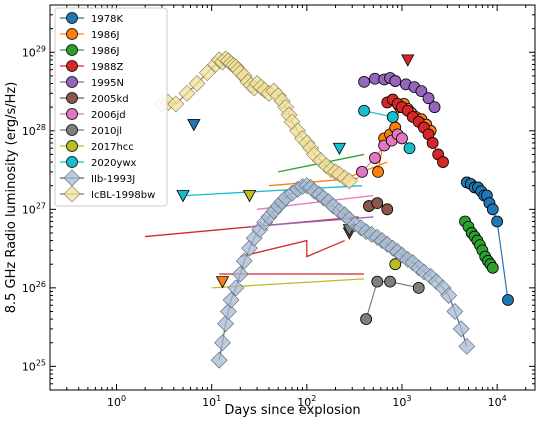 The height and width of the screenshot is (421, 550). I want to click on legend-label-0: 1978K, so click(107, 19).